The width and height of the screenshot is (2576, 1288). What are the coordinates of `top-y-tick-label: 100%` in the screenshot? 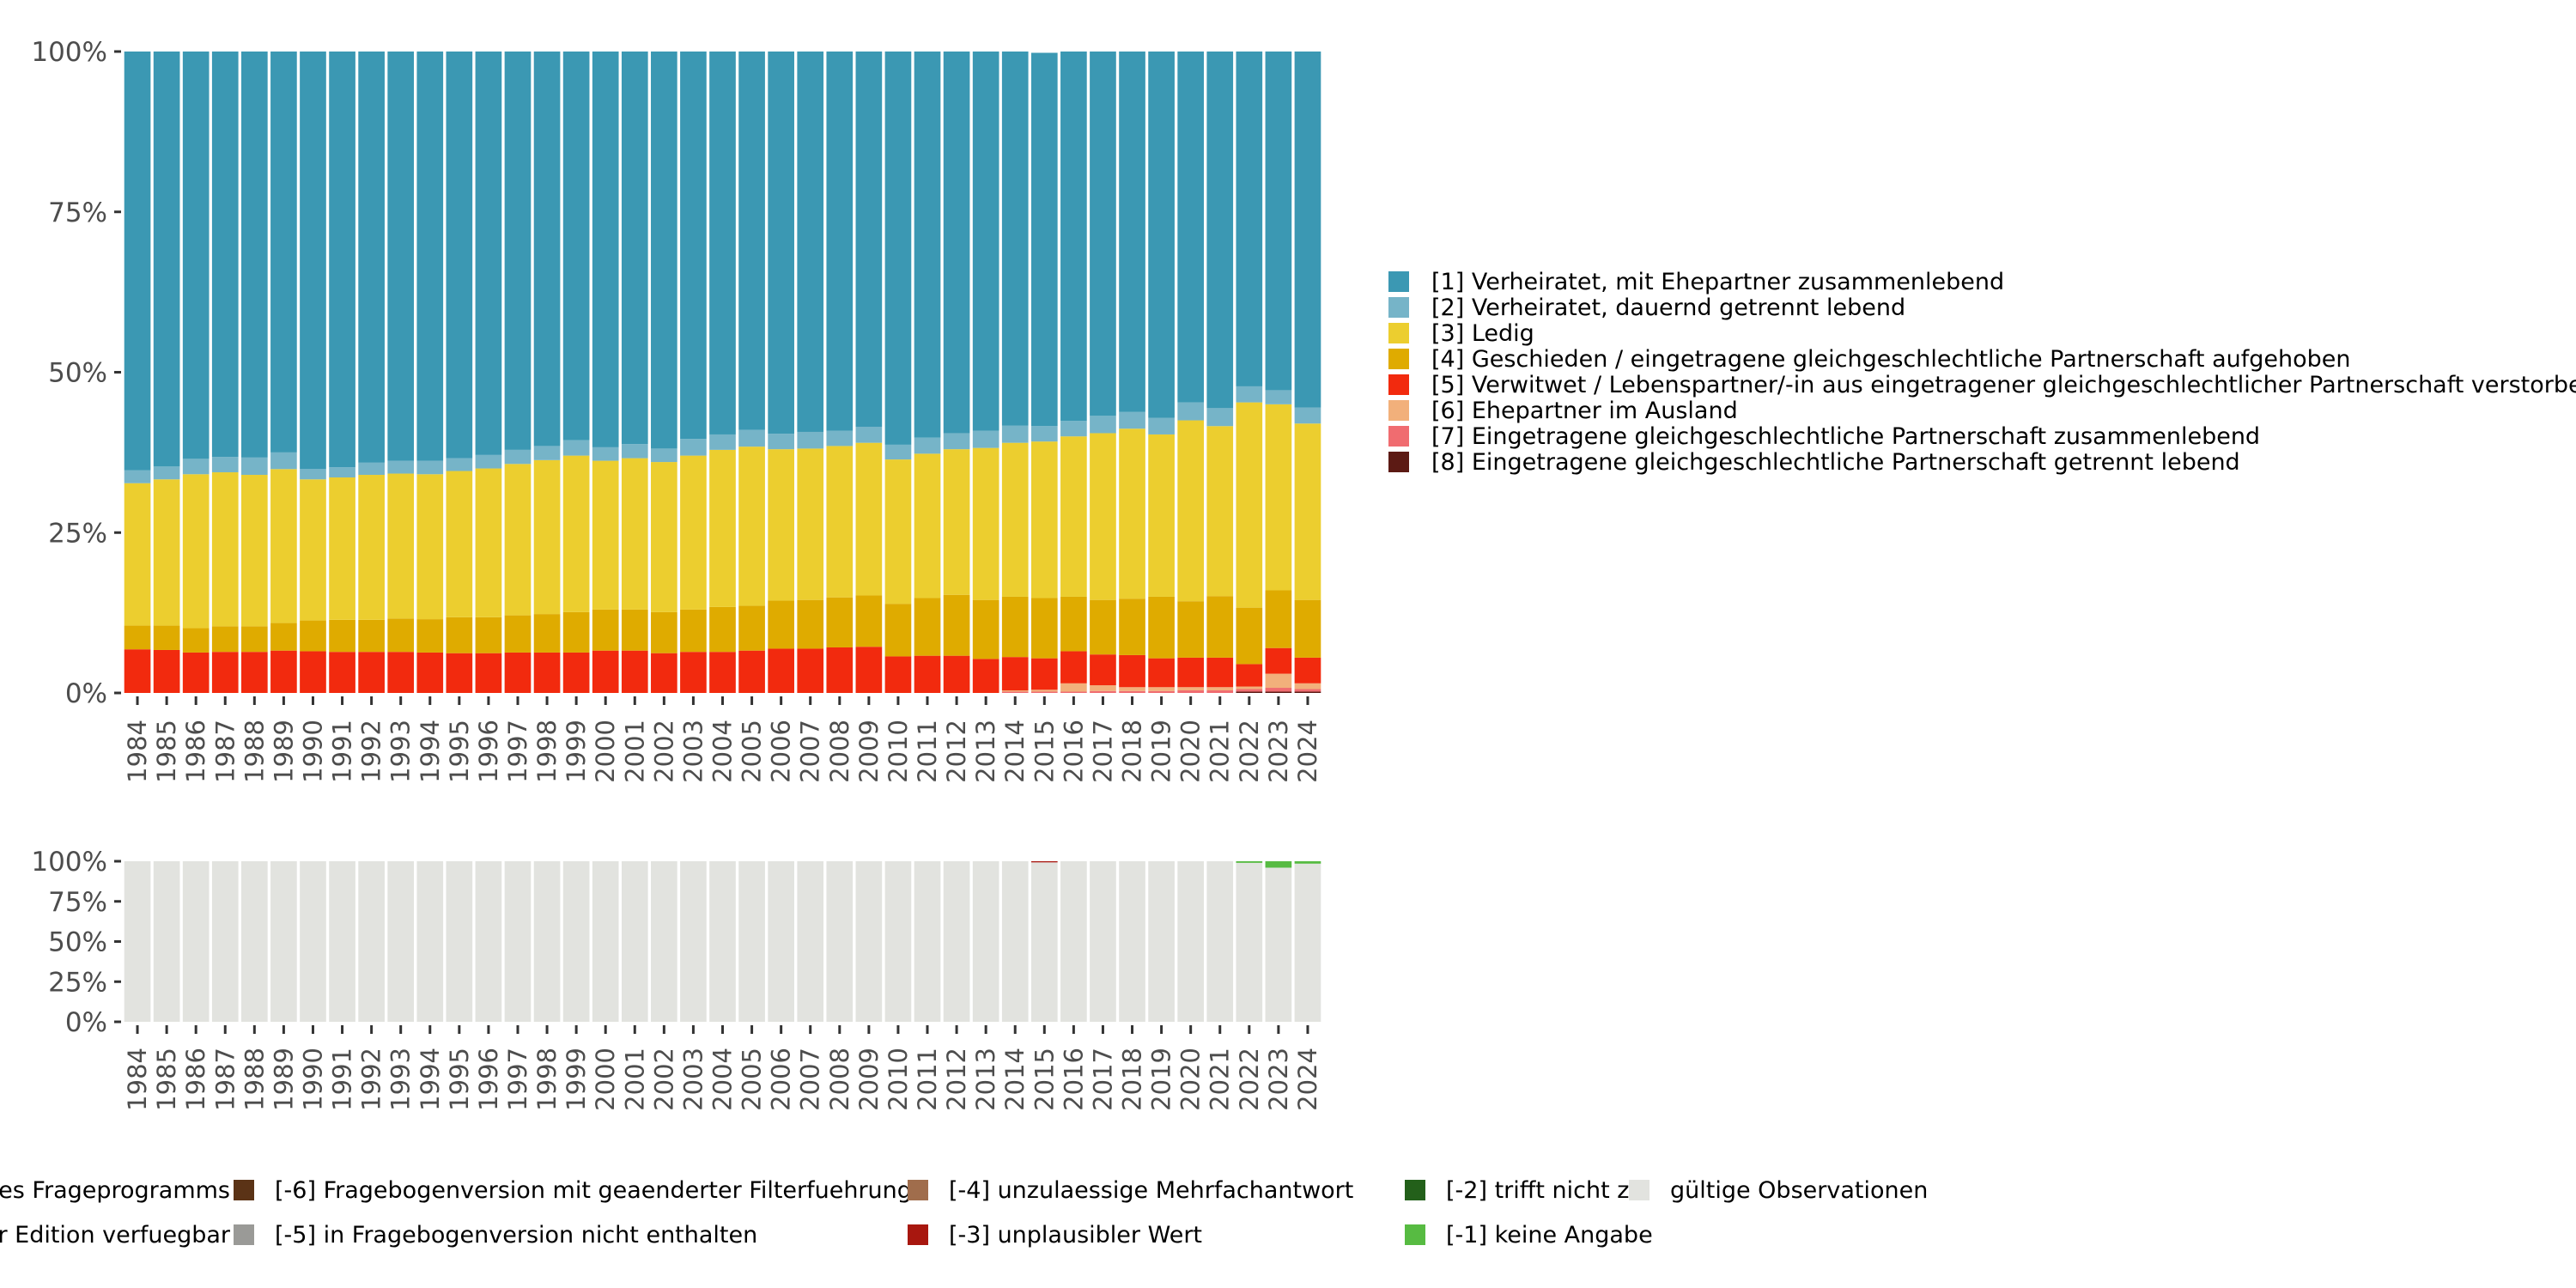 It's located at (69, 52).